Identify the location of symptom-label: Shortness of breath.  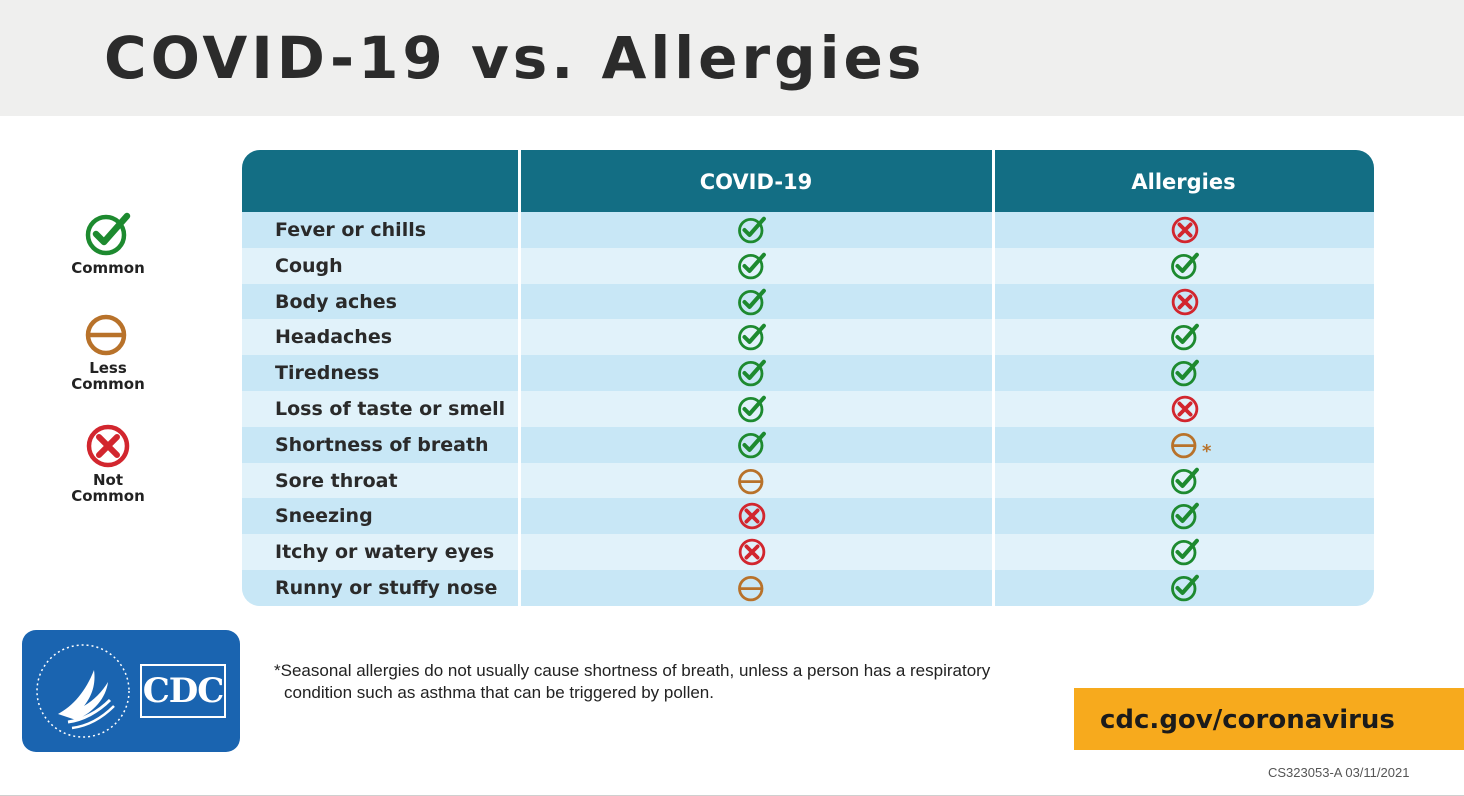
(382, 444).